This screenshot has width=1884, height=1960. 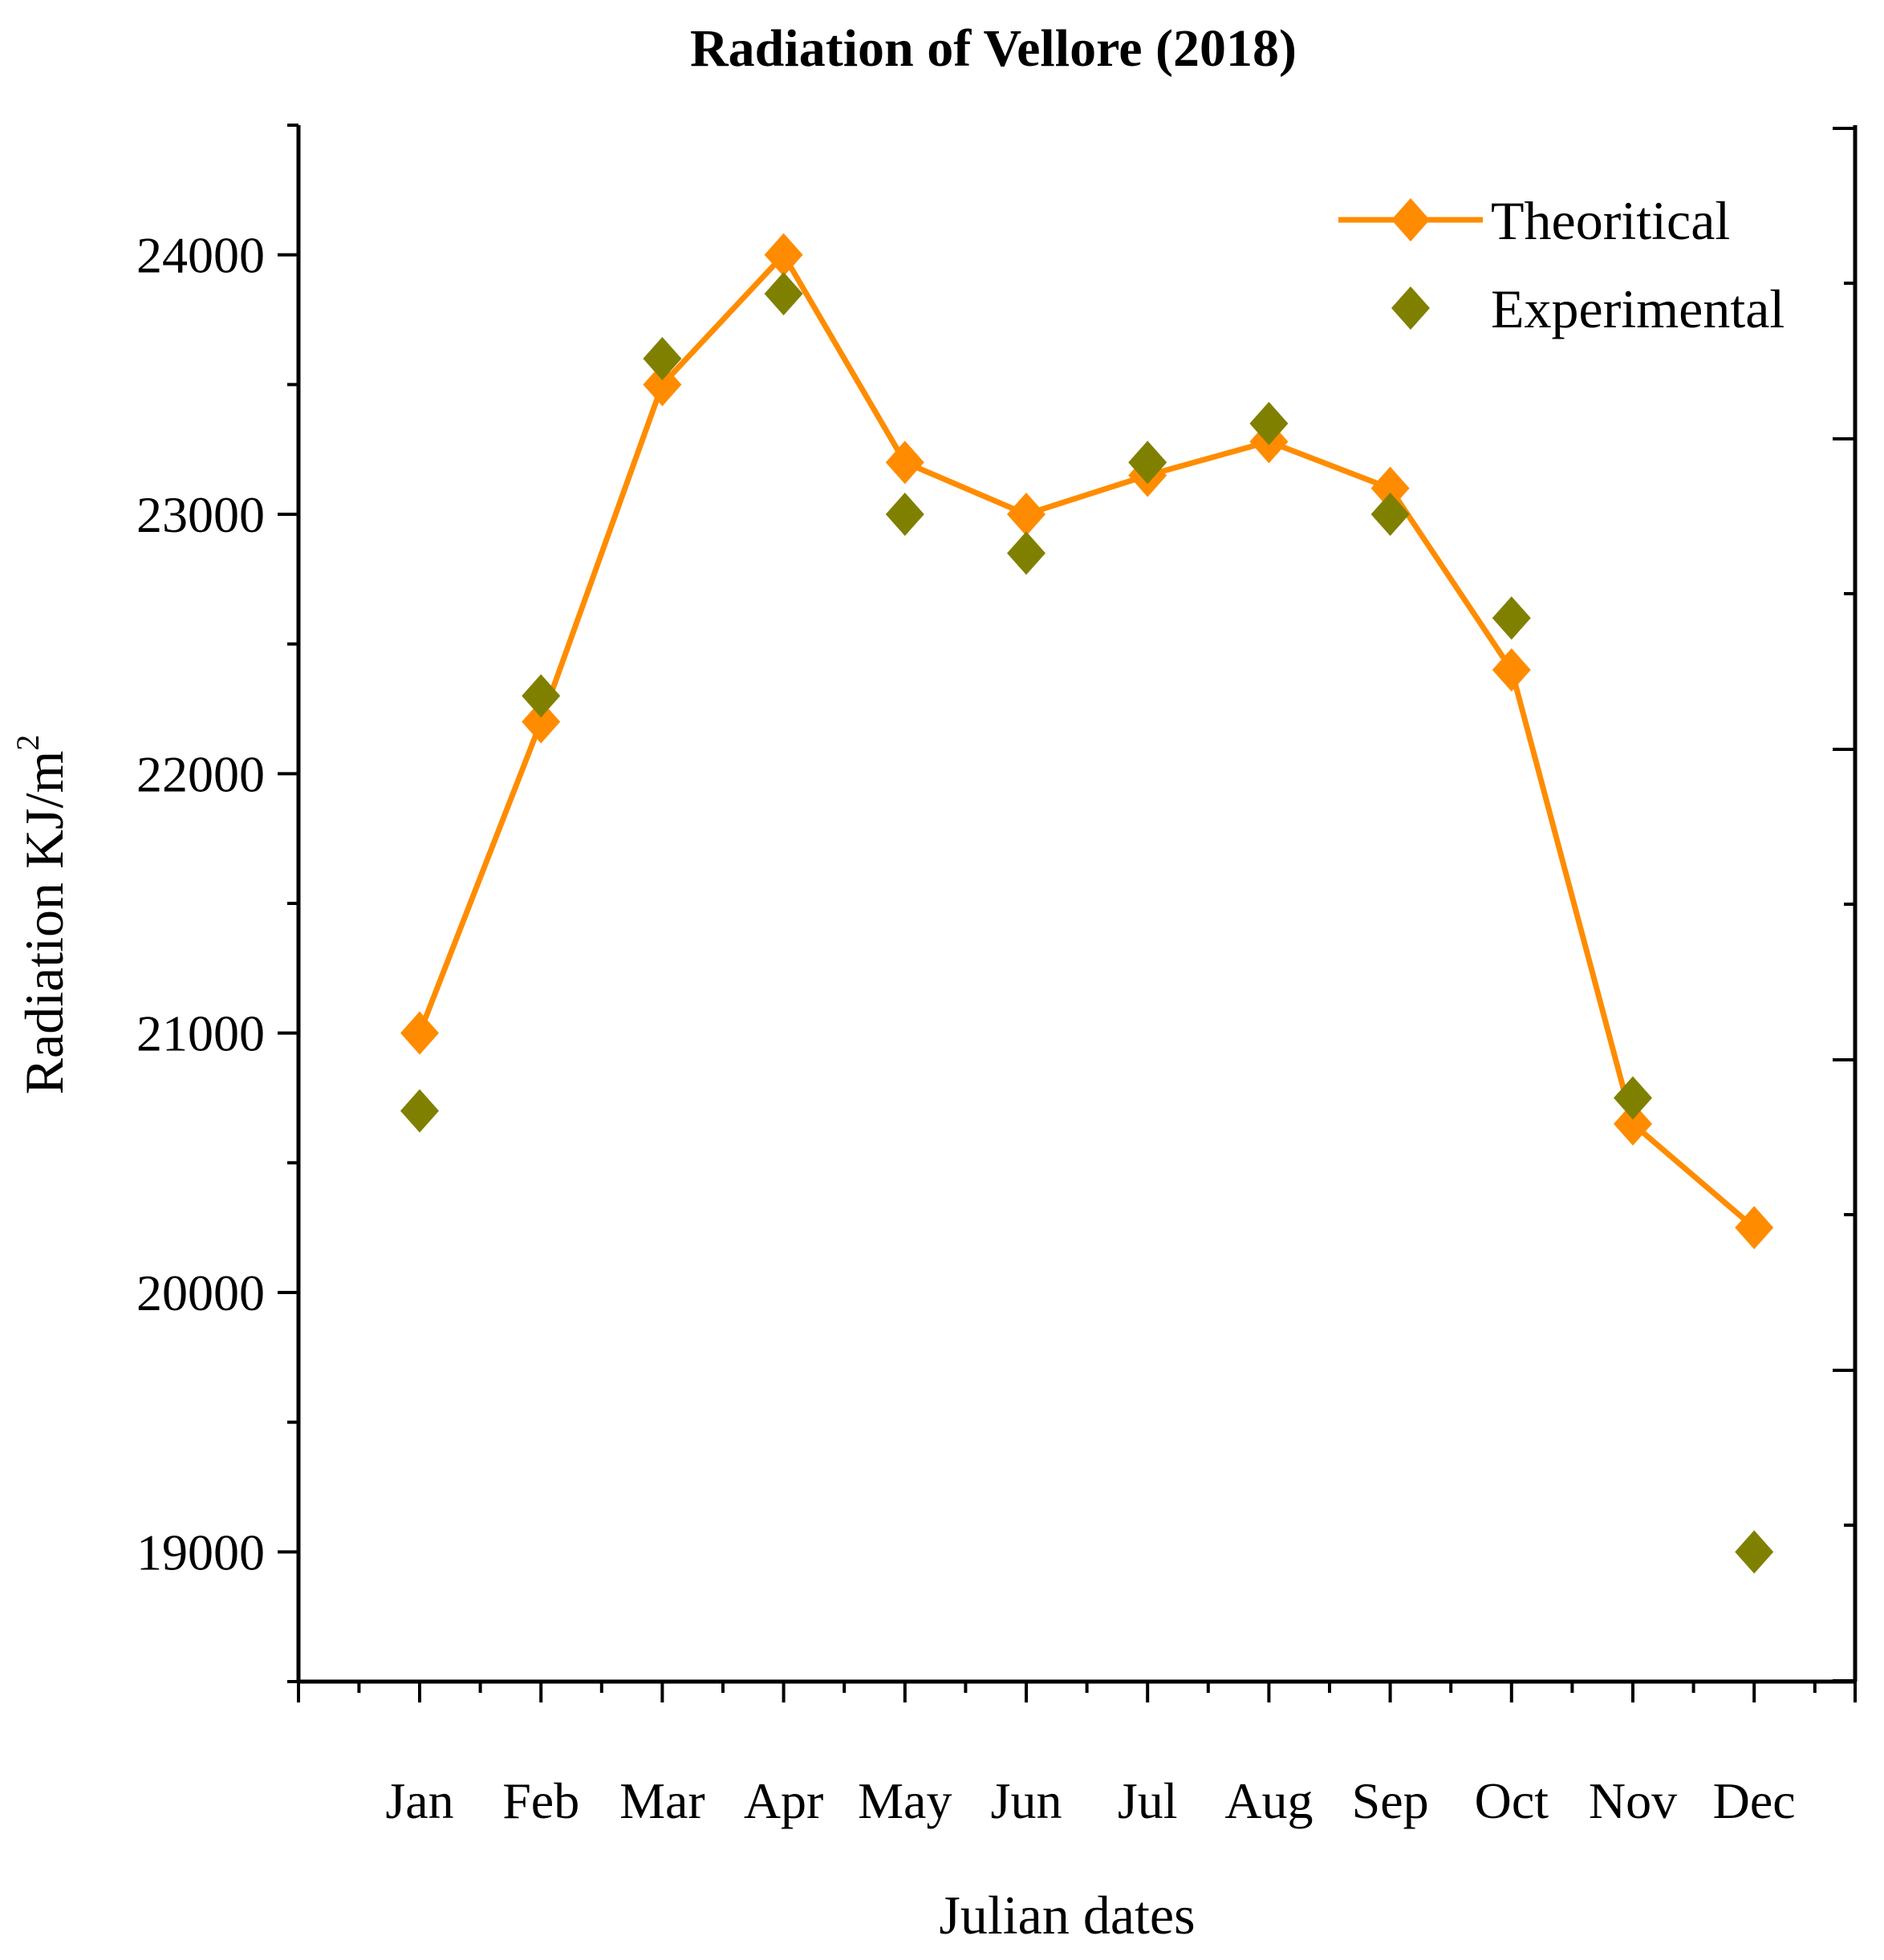 I want to click on y-tick-label: 22000, so click(x=200, y=773).